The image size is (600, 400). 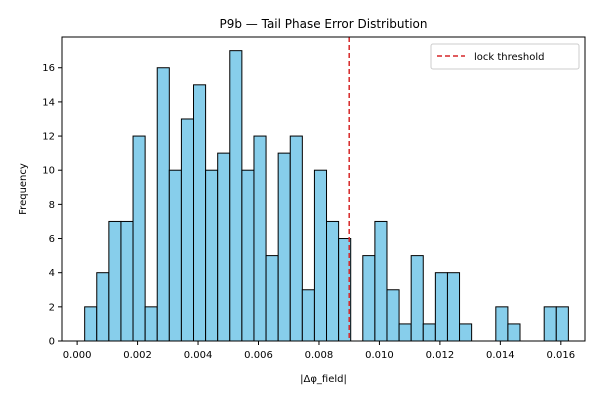 What do you see at coordinates (52, 239) in the screenshot?
I see `y-tick-label: 6` at bounding box center [52, 239].